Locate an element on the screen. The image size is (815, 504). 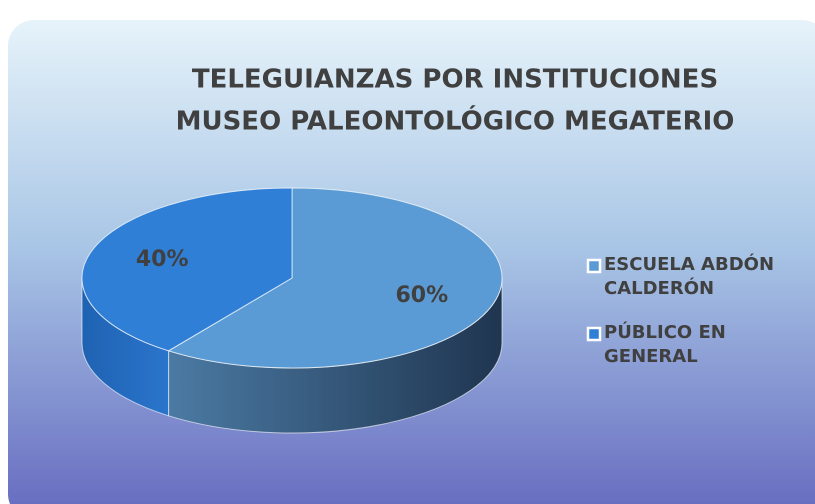
legend-item: PÚBLICO EN GENERAL is located at coordinates (665, 344).